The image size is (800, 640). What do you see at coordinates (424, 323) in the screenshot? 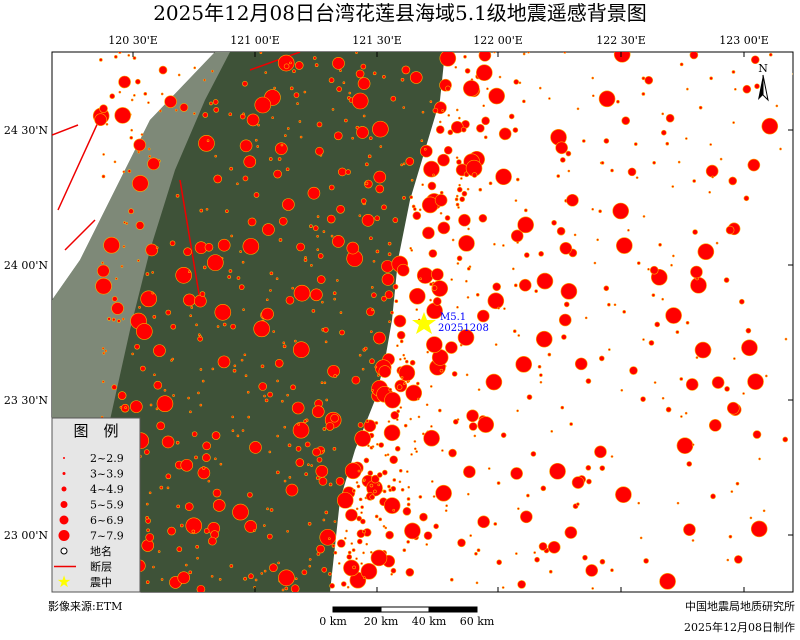
I see `epicenter-star` at bounding box center [424, 323].